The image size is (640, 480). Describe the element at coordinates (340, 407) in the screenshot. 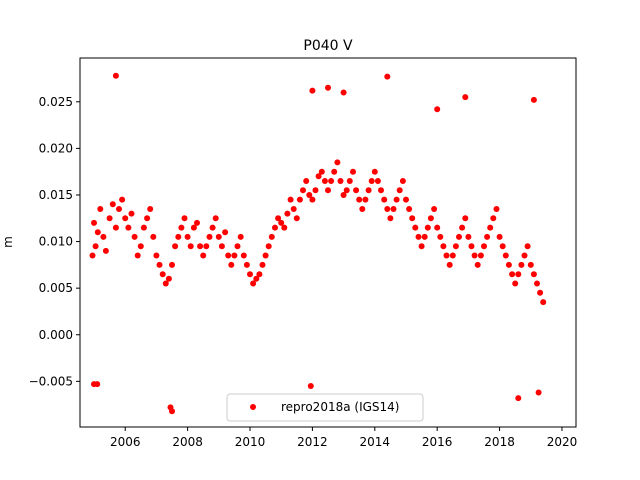

I see `legend-label: repro2018a (IGS14)` at that location.